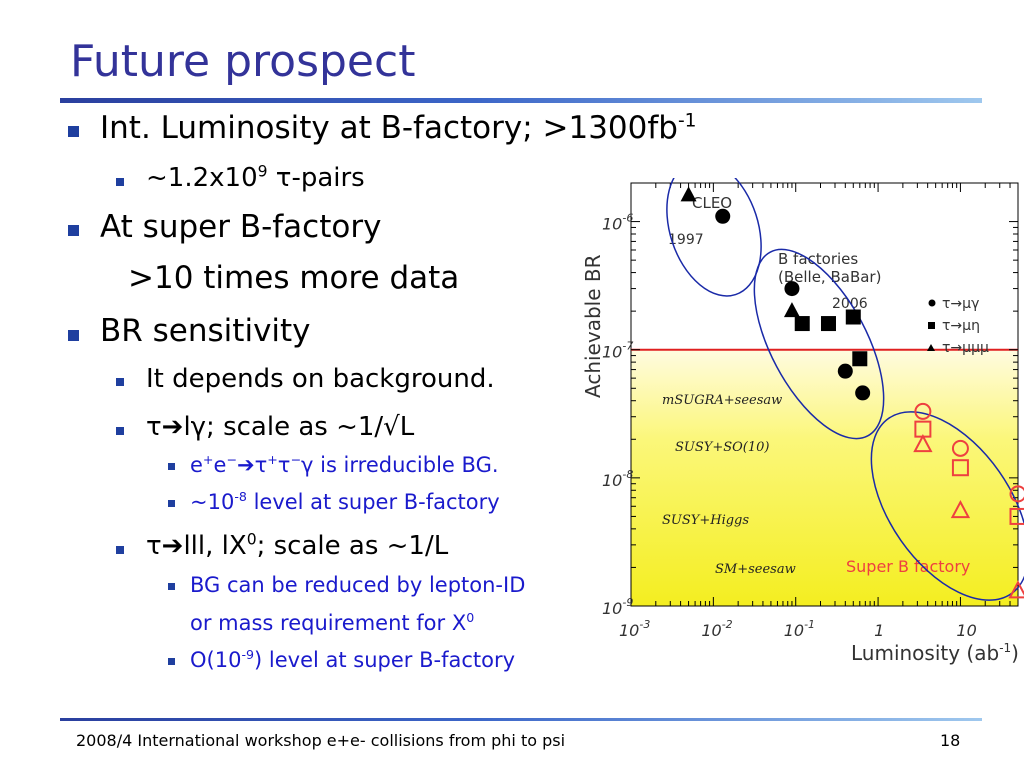 Image resolution: width=1024 pixels, height=768 pixels. I want to click on y-tick-label: 10⁻⁶, so click(617, 223).